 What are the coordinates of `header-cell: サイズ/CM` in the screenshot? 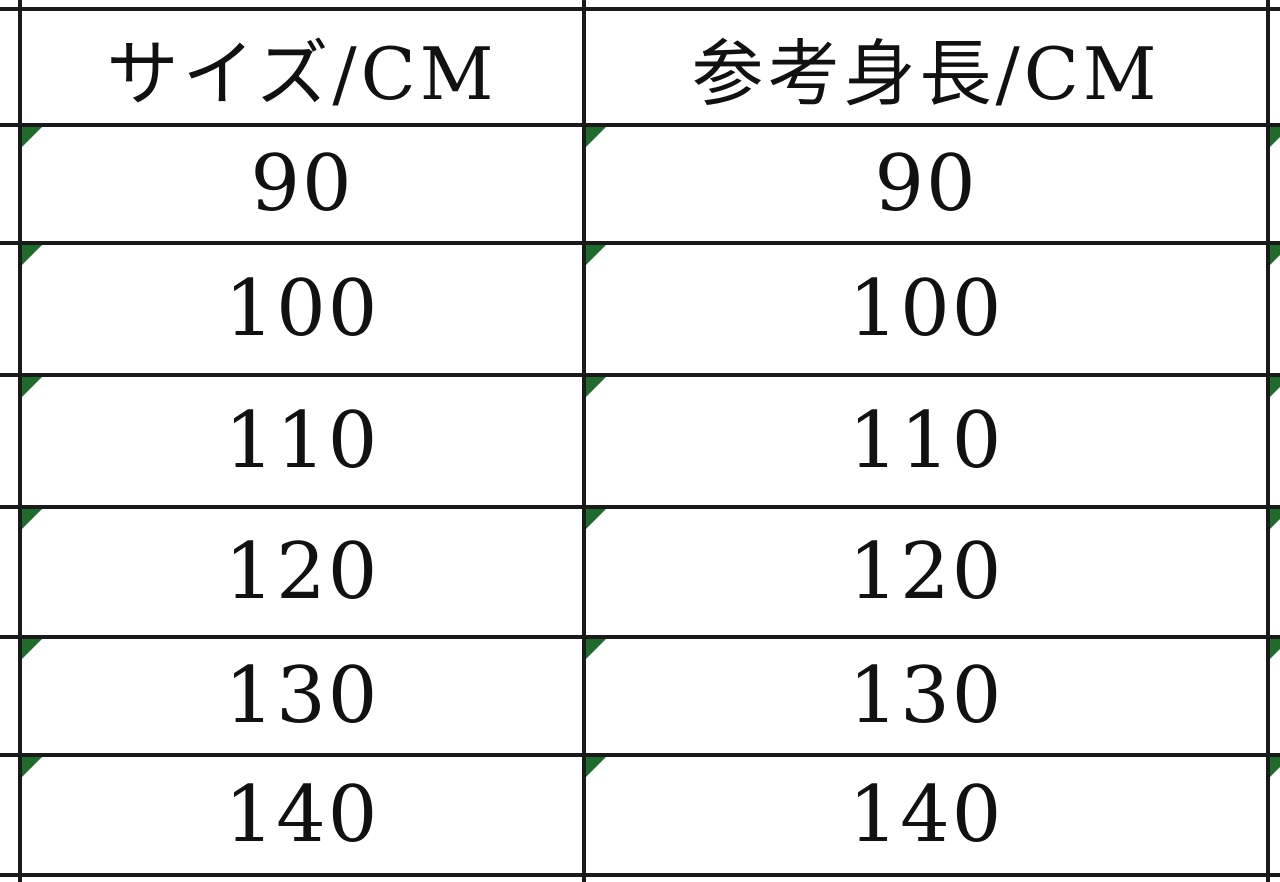 It's located at (302, 73).